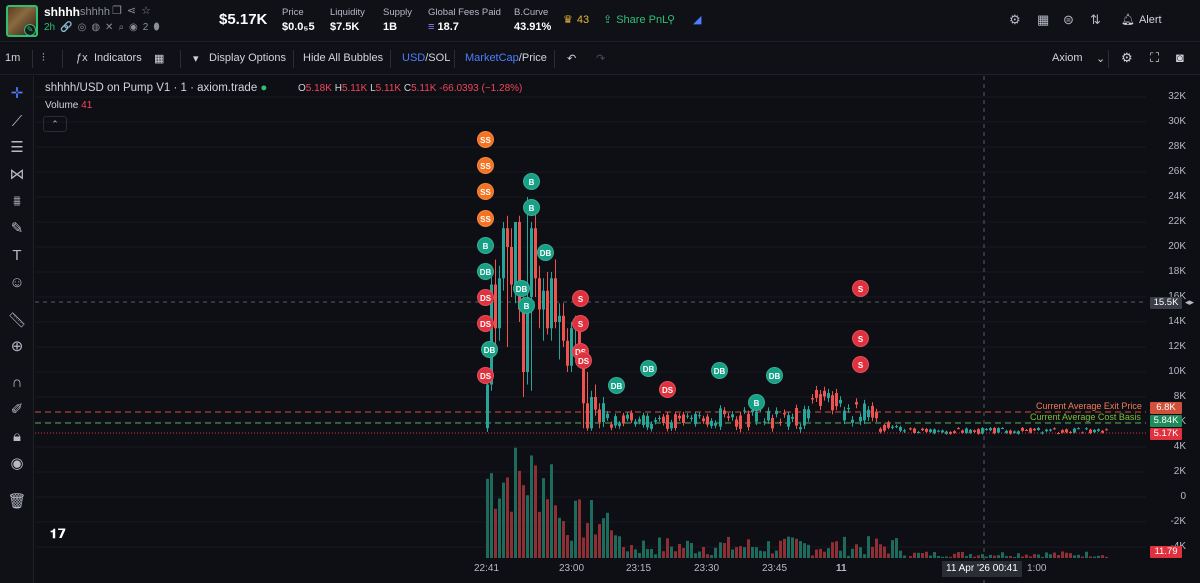 The height and width of the screenshot is (583, 1200). Describe the element at coordinates (601, 59) in the screenshot. I see `redo-icon: ↷` at that location.